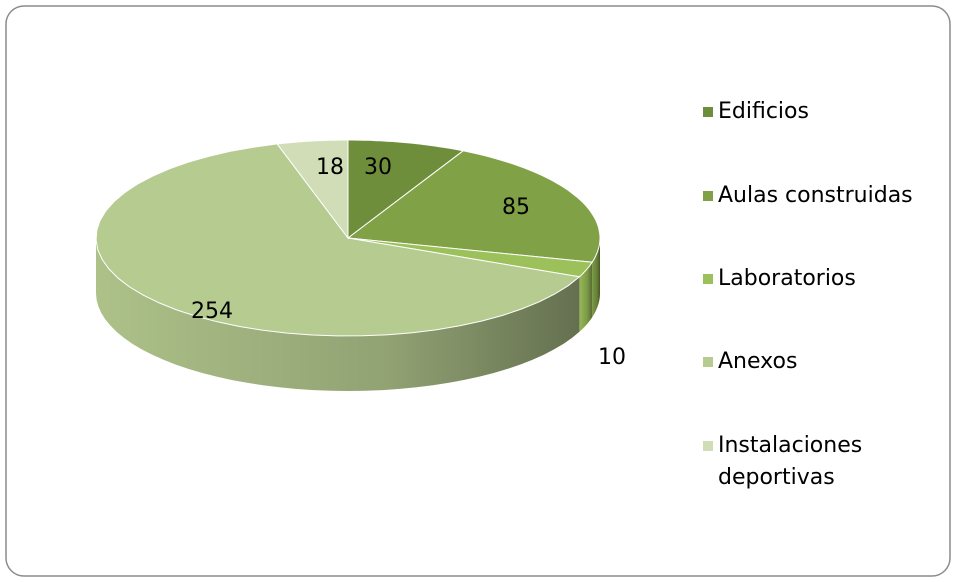  What do you see at coordinates (612, 357) in the screenshot?
I see `data-label: 10` at bounding box center [612, 357].